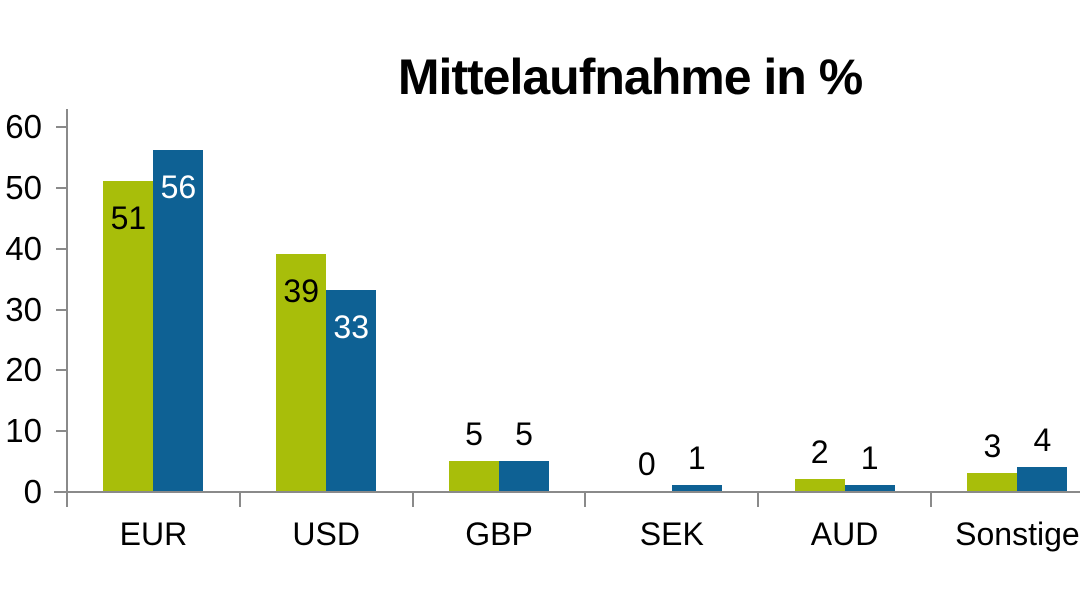 This screenshot has height=608, width=1080. I want to click on bar-value-label-gbp-green: 5, so click(474, 433).